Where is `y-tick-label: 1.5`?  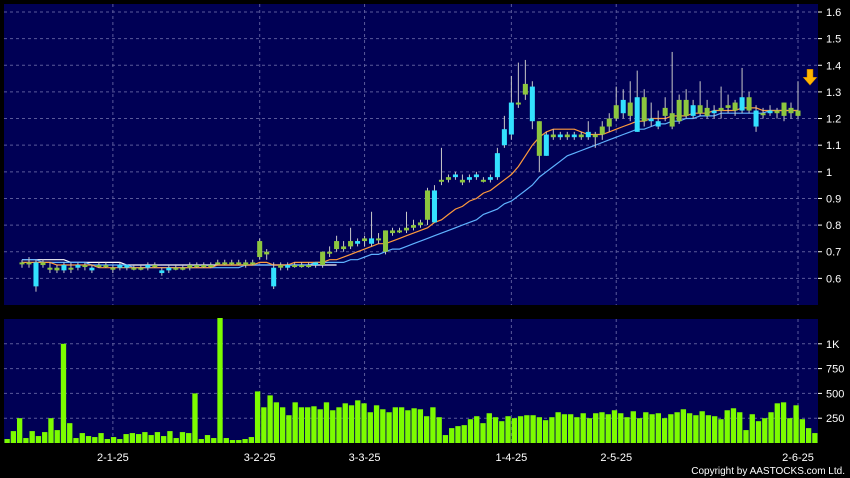 y-tick-label: 1.5 is located at coordinates (833, 40).